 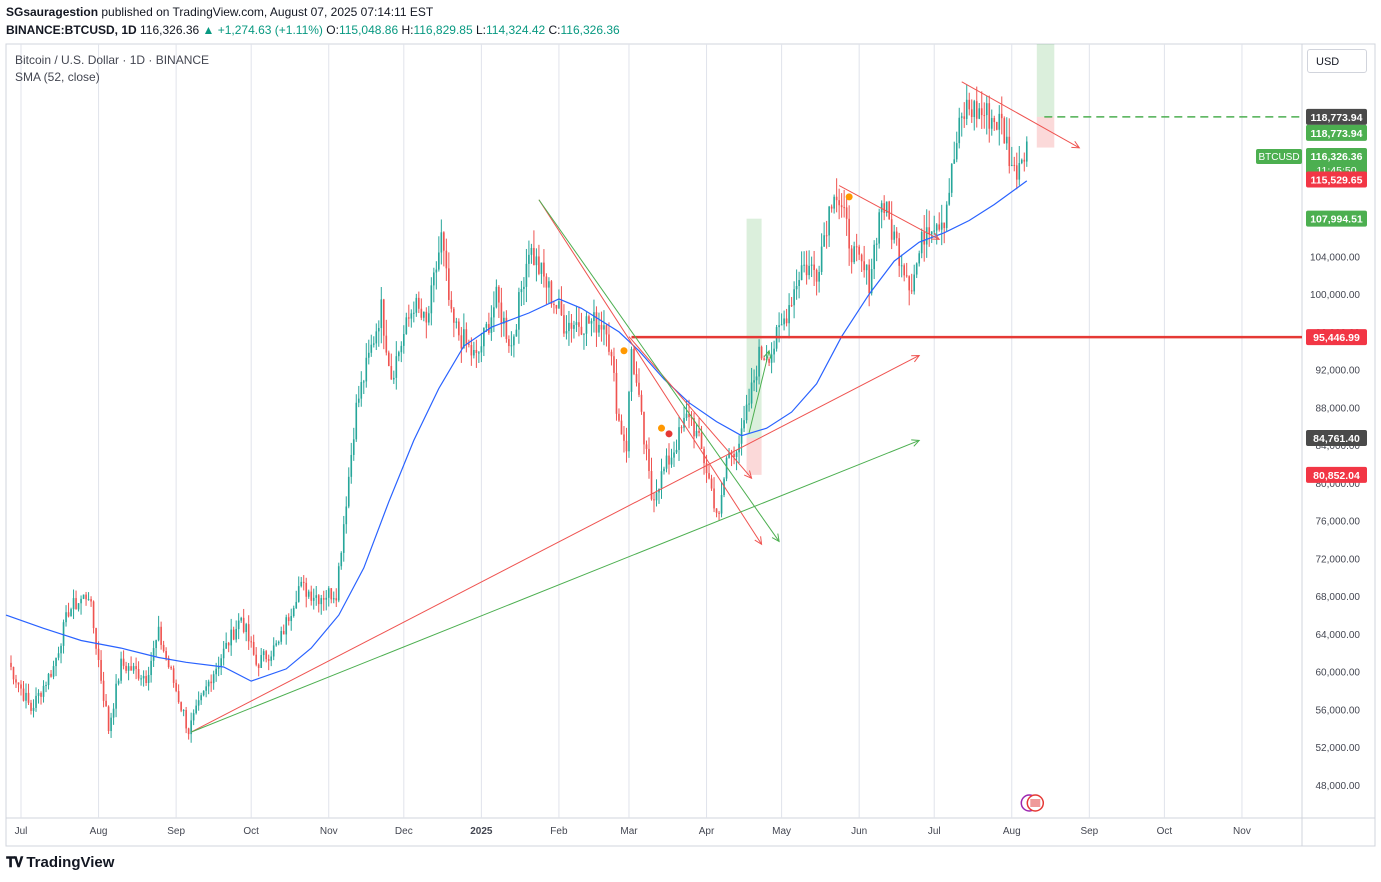 What do you see at coordinates (1337, 134) in the screenshot?
I see `price-label-text: 118,773.94` at bounding box center [1337, 134].